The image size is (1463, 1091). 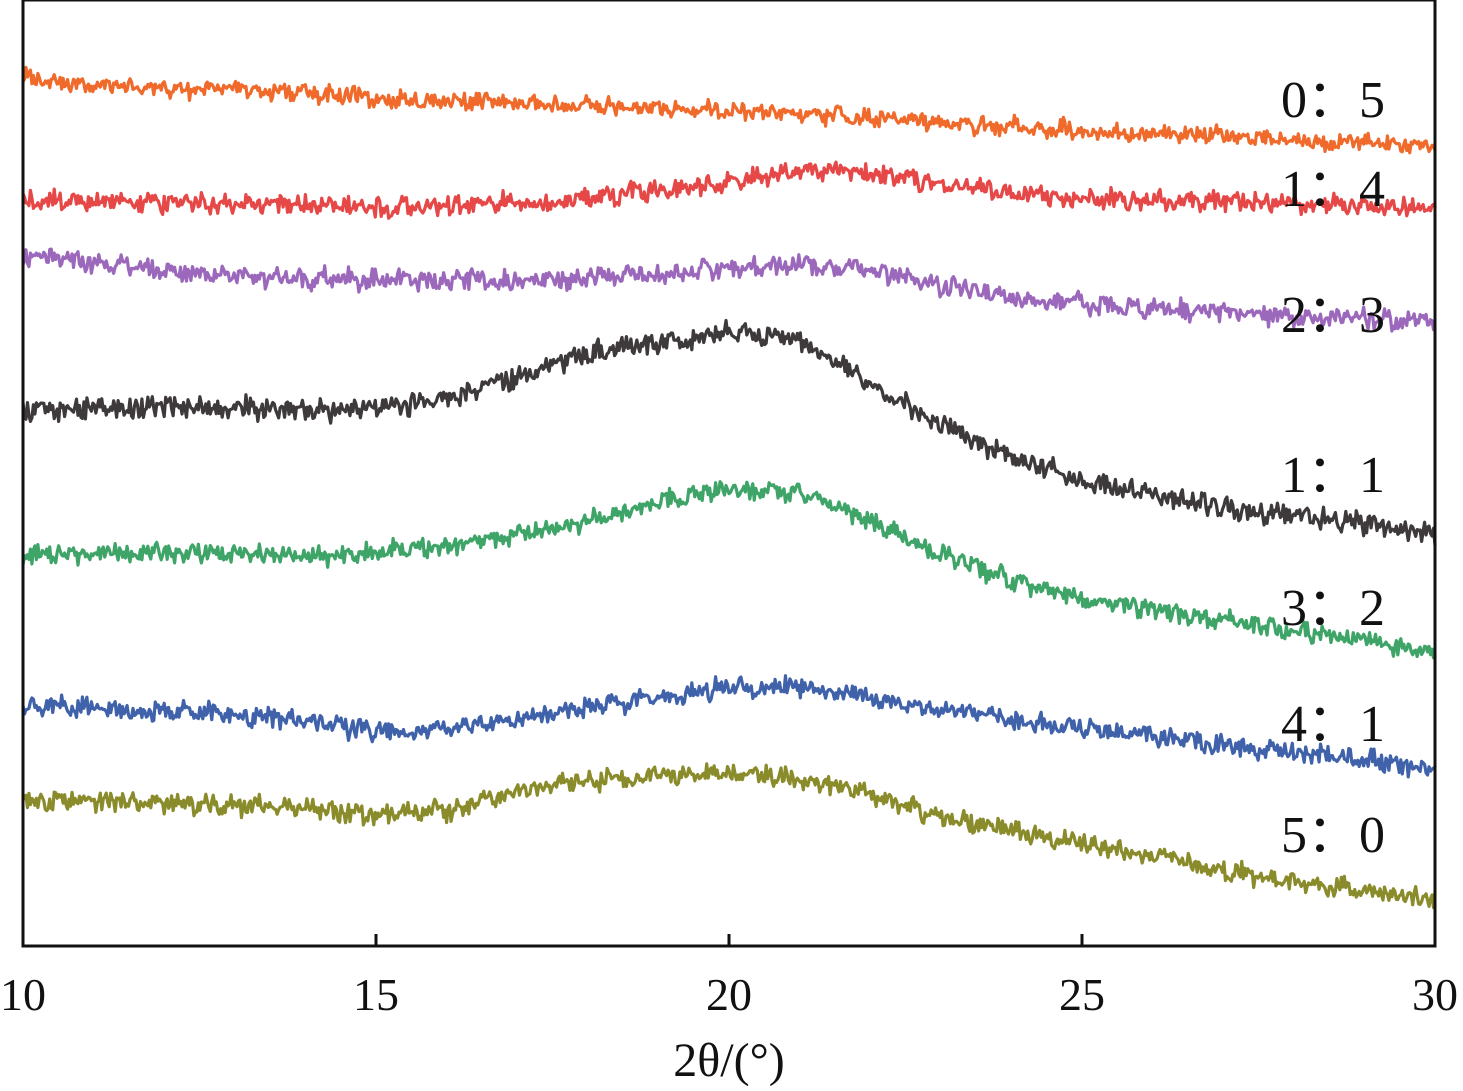 I want to click on axis-layer: 10 15 20 25 30, so click(x=729, y=977).